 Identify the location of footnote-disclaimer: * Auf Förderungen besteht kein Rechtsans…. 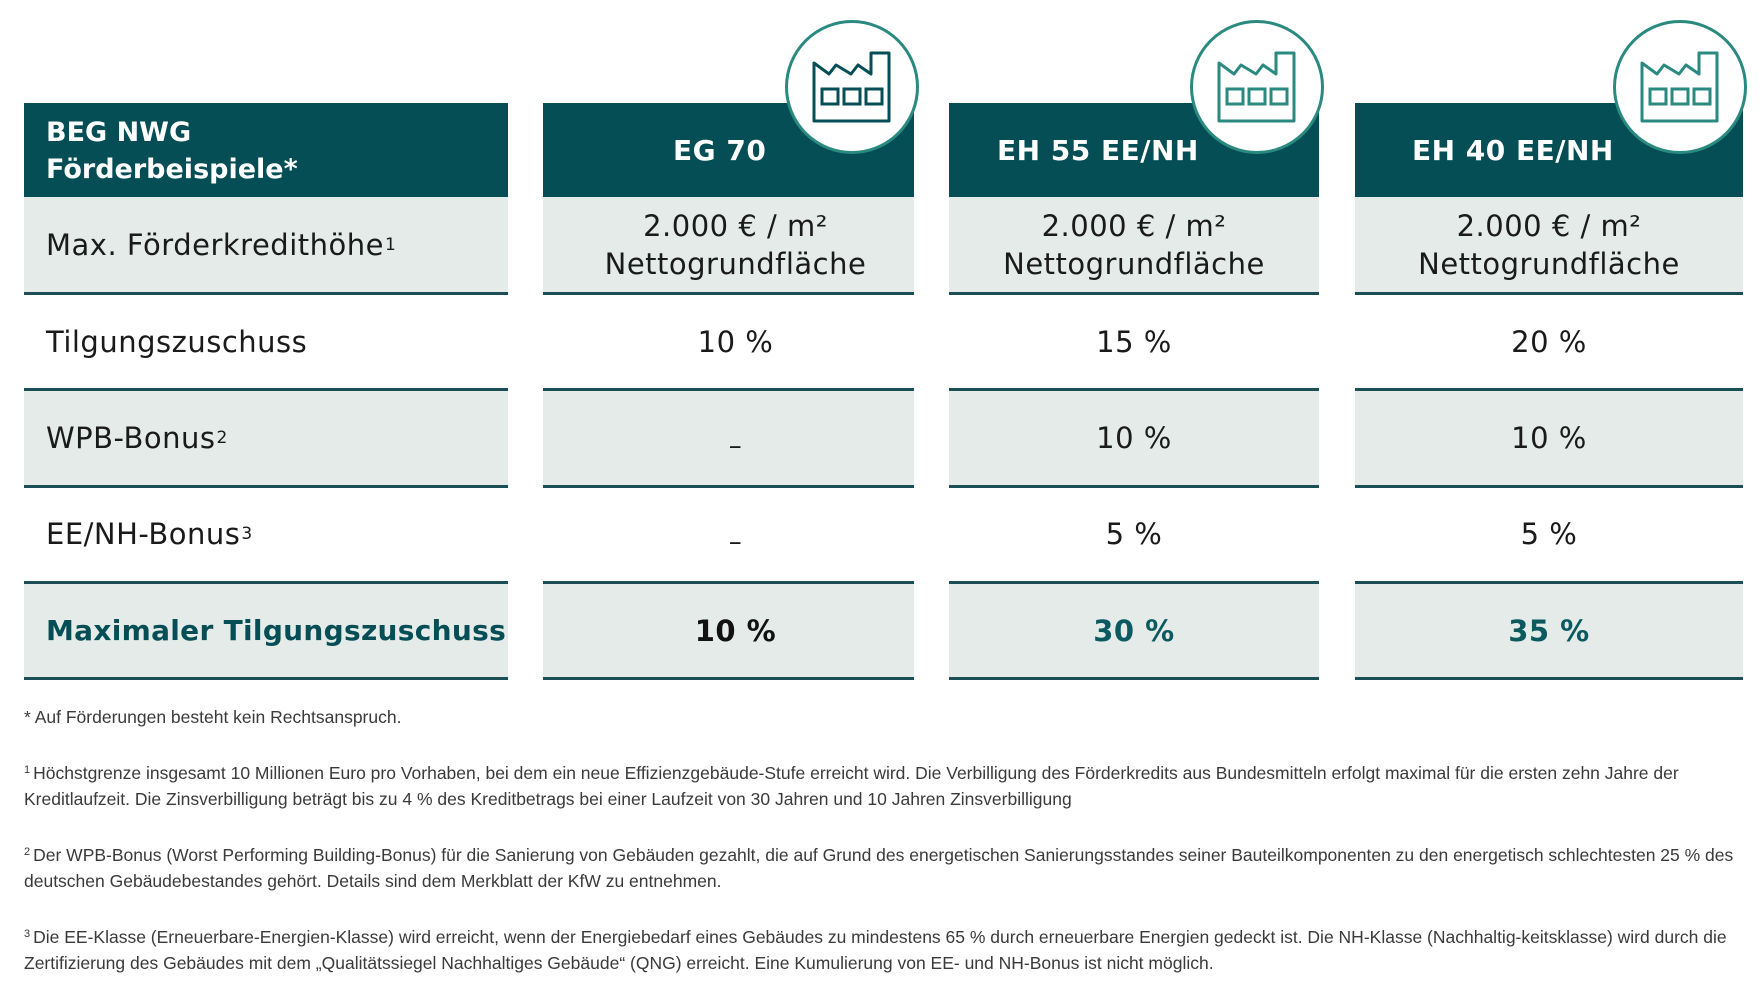
(884, 717).